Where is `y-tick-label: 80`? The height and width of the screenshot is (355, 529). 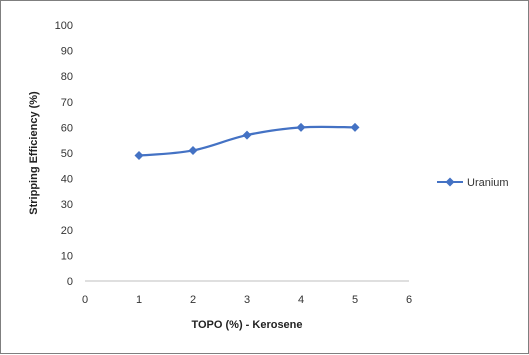 y-tick-label: 80 is located at coordinates (67, 77).